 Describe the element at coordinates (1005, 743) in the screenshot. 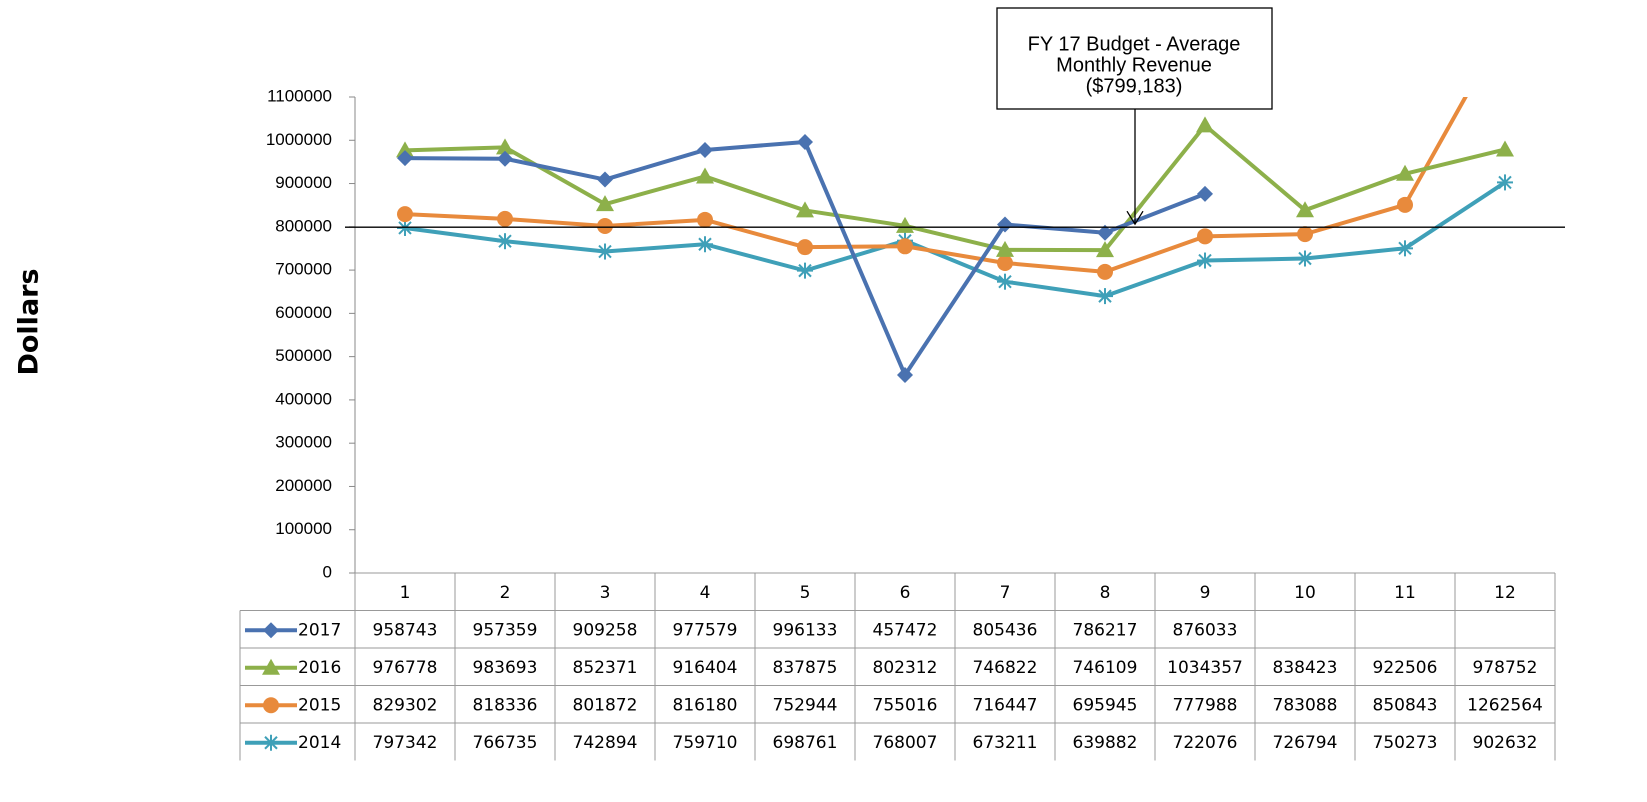

I see `table-value: 673211` at that location.